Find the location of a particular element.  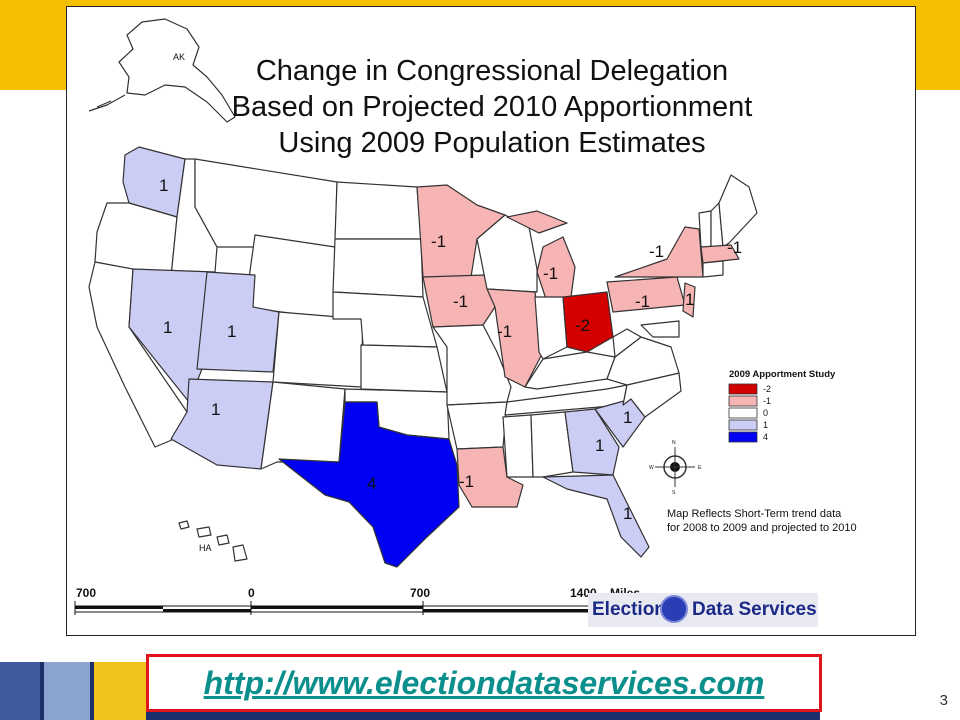

state-ks is located at coordinates (404, 368).